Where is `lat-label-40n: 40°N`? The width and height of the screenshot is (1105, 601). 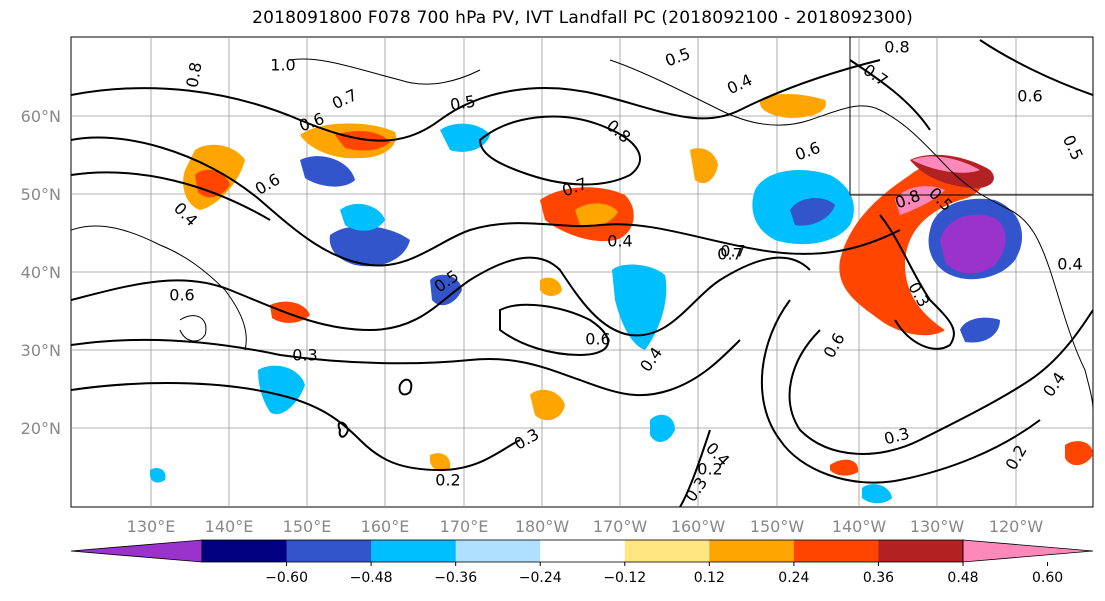
lat-label-40n: 40°N is located at coordinates (41, 272).